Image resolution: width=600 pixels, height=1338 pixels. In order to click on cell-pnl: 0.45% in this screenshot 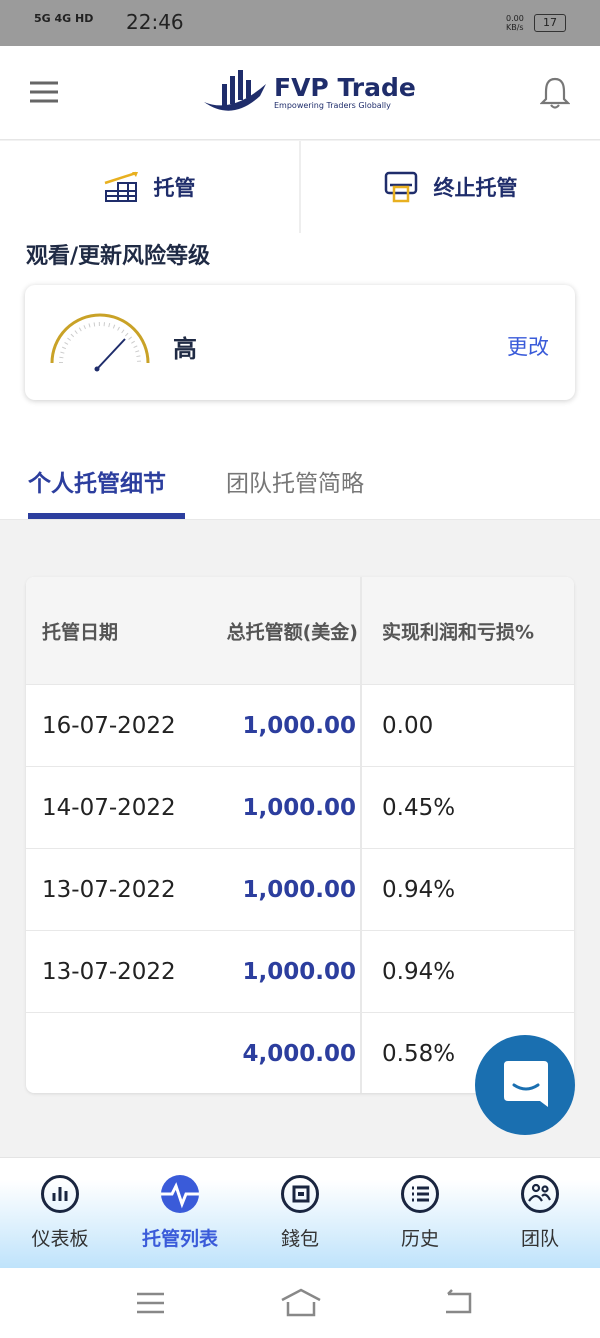, I will do `click(419, 807)`.